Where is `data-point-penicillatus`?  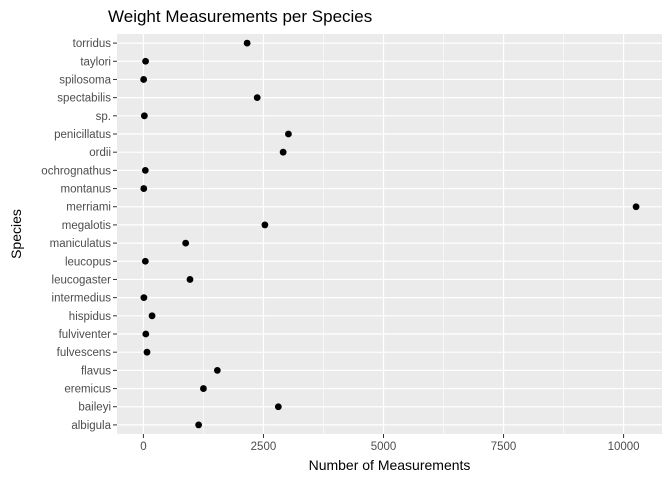 data-point-penicillatus is located at coordinates (288, 134).